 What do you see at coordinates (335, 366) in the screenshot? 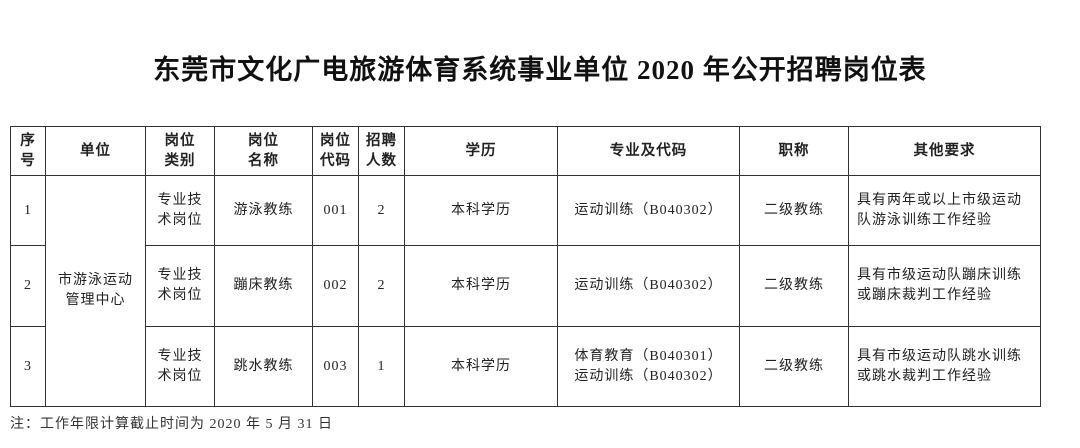
I see `cell-code: 003` at bounding box center [335, 366].